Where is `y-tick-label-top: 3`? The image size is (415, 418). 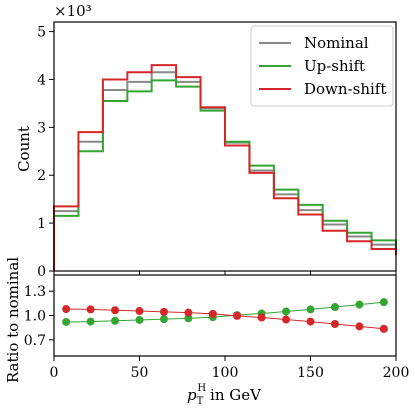 y-tick-label-top: 3 is located at coordinates (41, 128).